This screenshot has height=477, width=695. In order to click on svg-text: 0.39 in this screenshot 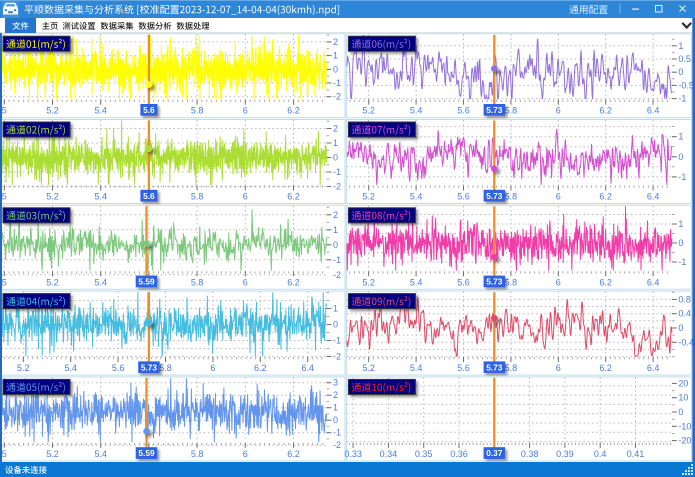, I will do `click(565, 454)`.